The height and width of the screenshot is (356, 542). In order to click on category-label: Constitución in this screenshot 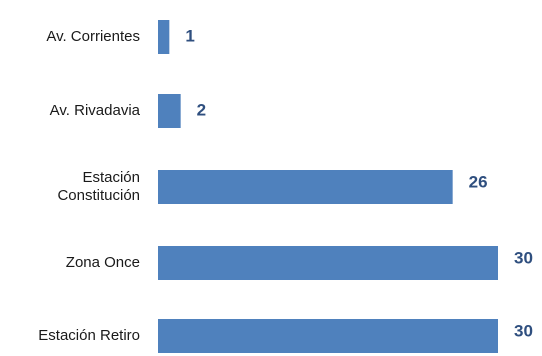, I will do `click(98, 195)`.